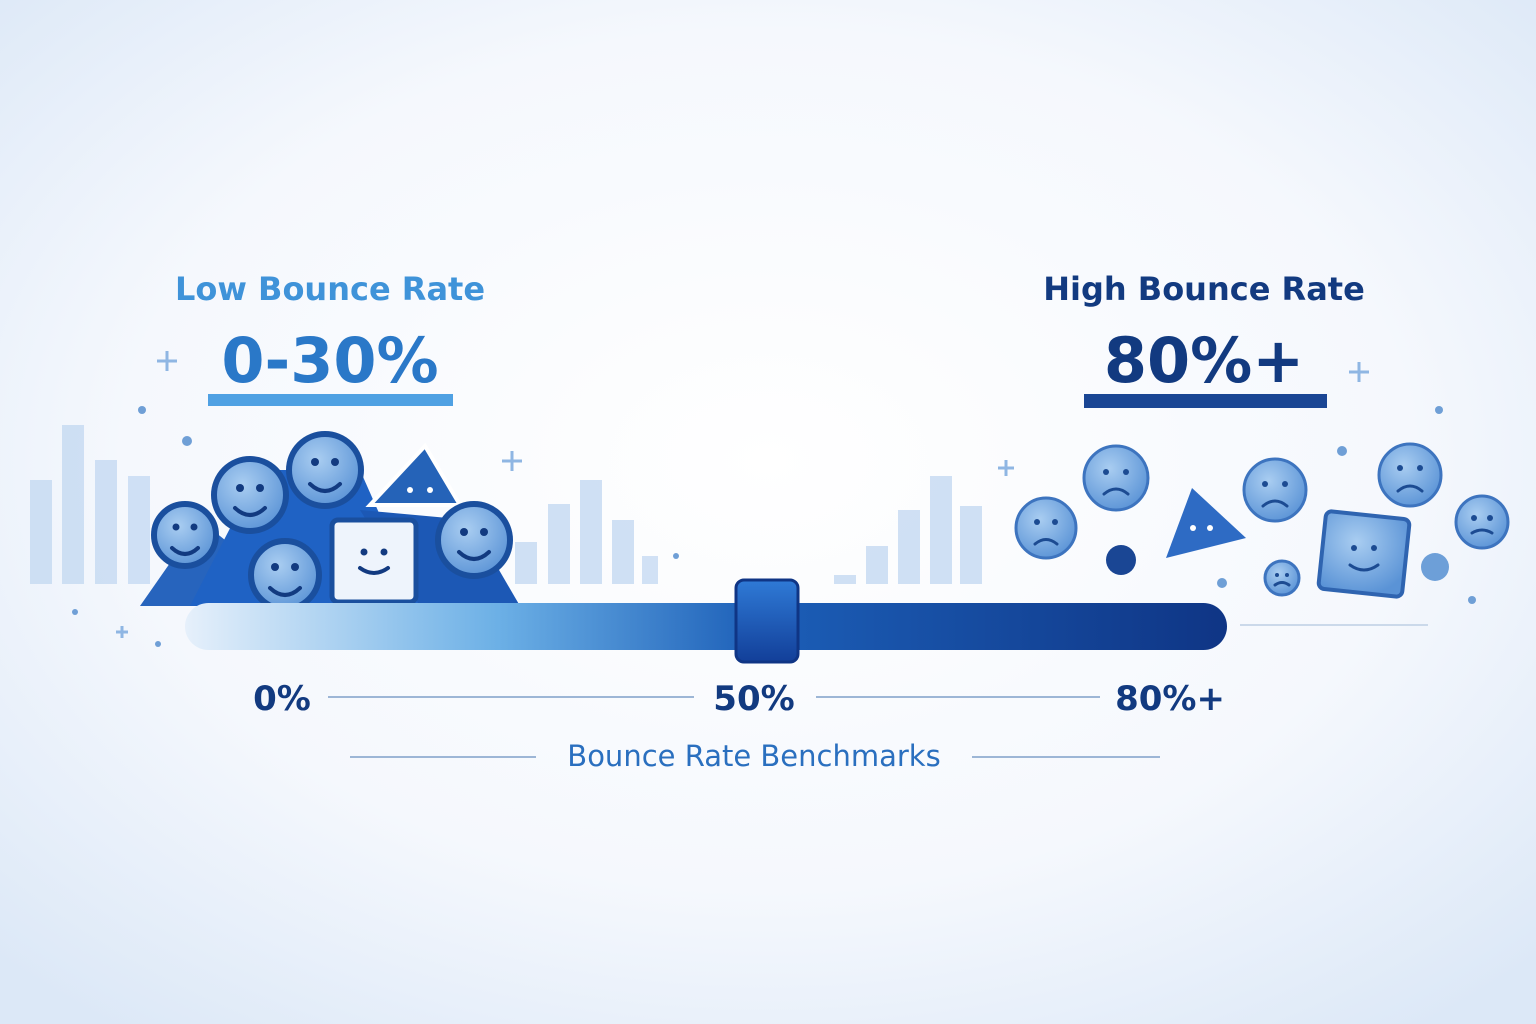 The image size is (1536, 1024). I want to click on scale-label: 80%+, so click(1170, 699).